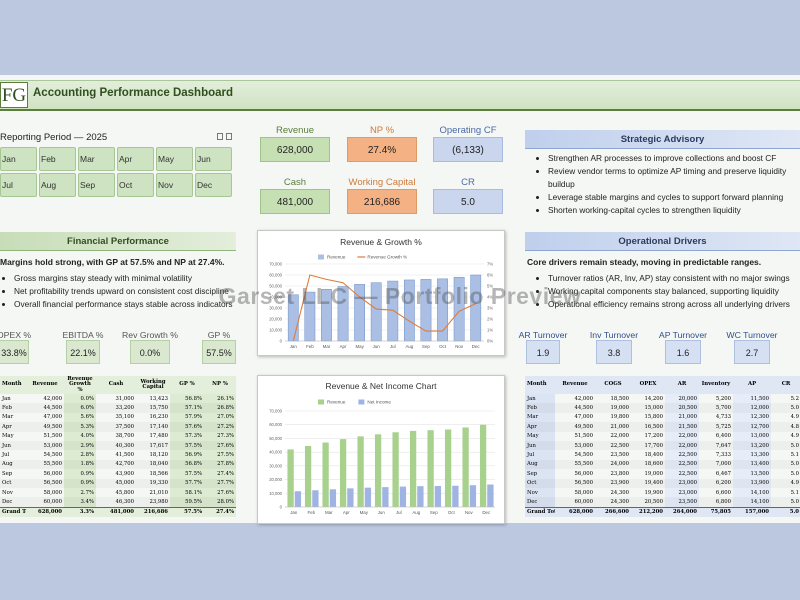 The image size is (800, 600). What do you see at coordinates (225, 137) in the screenshot?
I see `slicer-icons` at bounding box center [225, 137].